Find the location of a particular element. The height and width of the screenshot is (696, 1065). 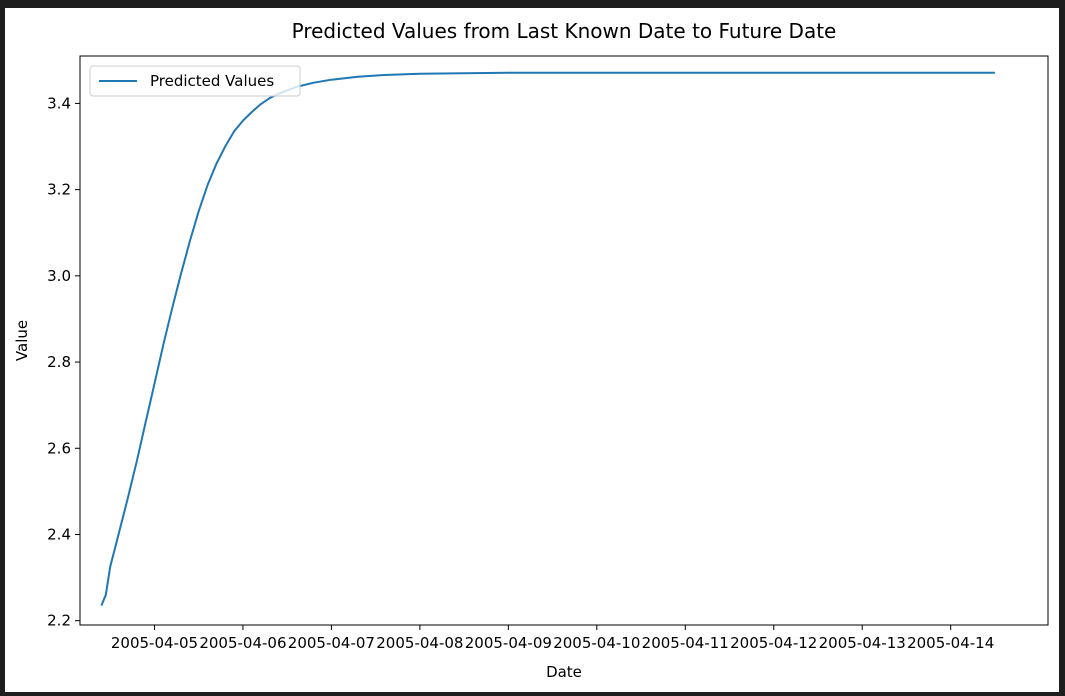

x-tick-label: 2005-04-07 is located at coordinates (331, 643).